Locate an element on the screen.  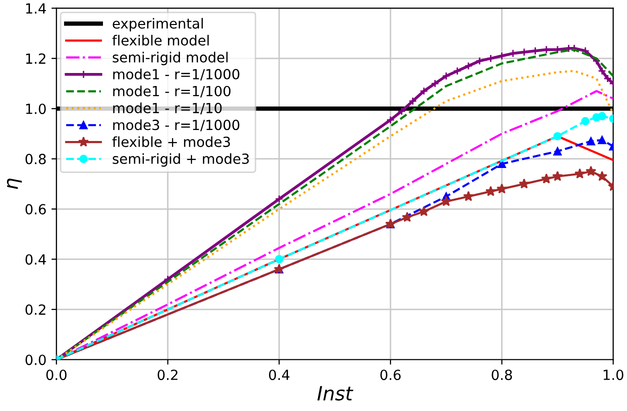
x-tick-label: 0.4 is located at coordinates (279, 375).